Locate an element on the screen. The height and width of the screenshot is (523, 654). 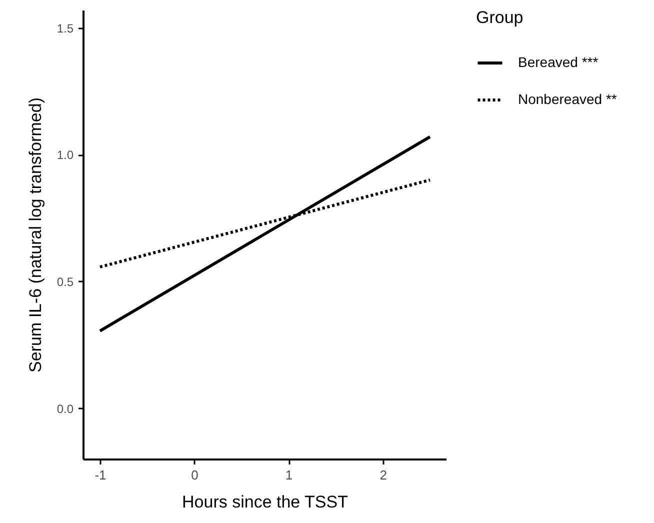
legend-label: Bereaved *** is located at coordinates (558, 62).